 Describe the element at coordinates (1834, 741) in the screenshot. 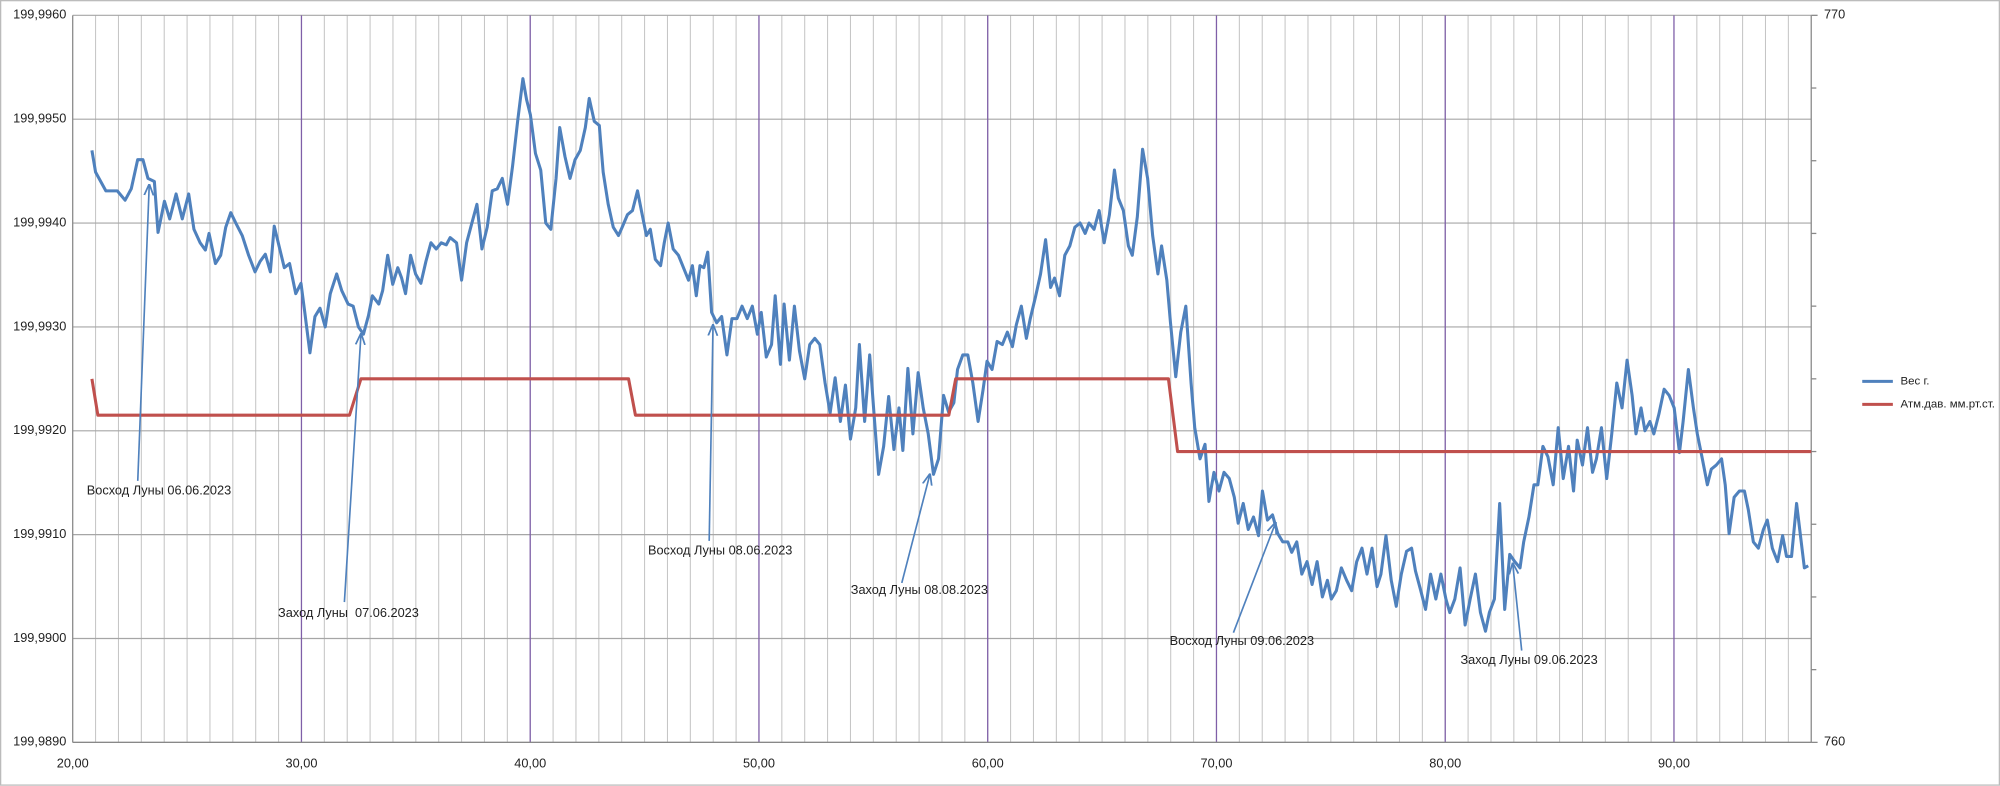

I see `y2-tick-label: 760` at that location.